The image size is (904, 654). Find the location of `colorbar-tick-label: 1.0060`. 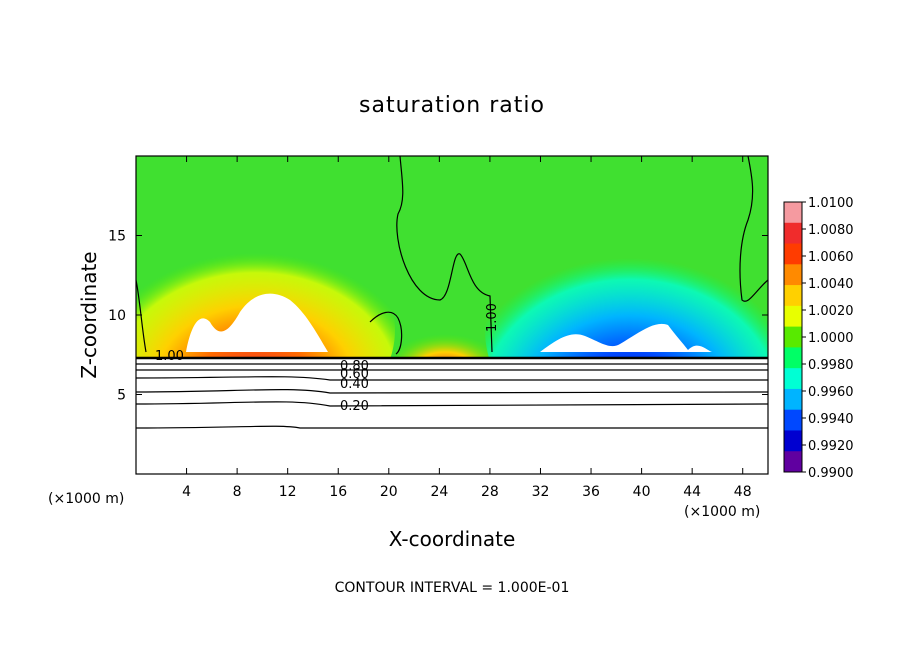

colorbar-tick-label: 1.0060 is located at coordinates (831, 257).